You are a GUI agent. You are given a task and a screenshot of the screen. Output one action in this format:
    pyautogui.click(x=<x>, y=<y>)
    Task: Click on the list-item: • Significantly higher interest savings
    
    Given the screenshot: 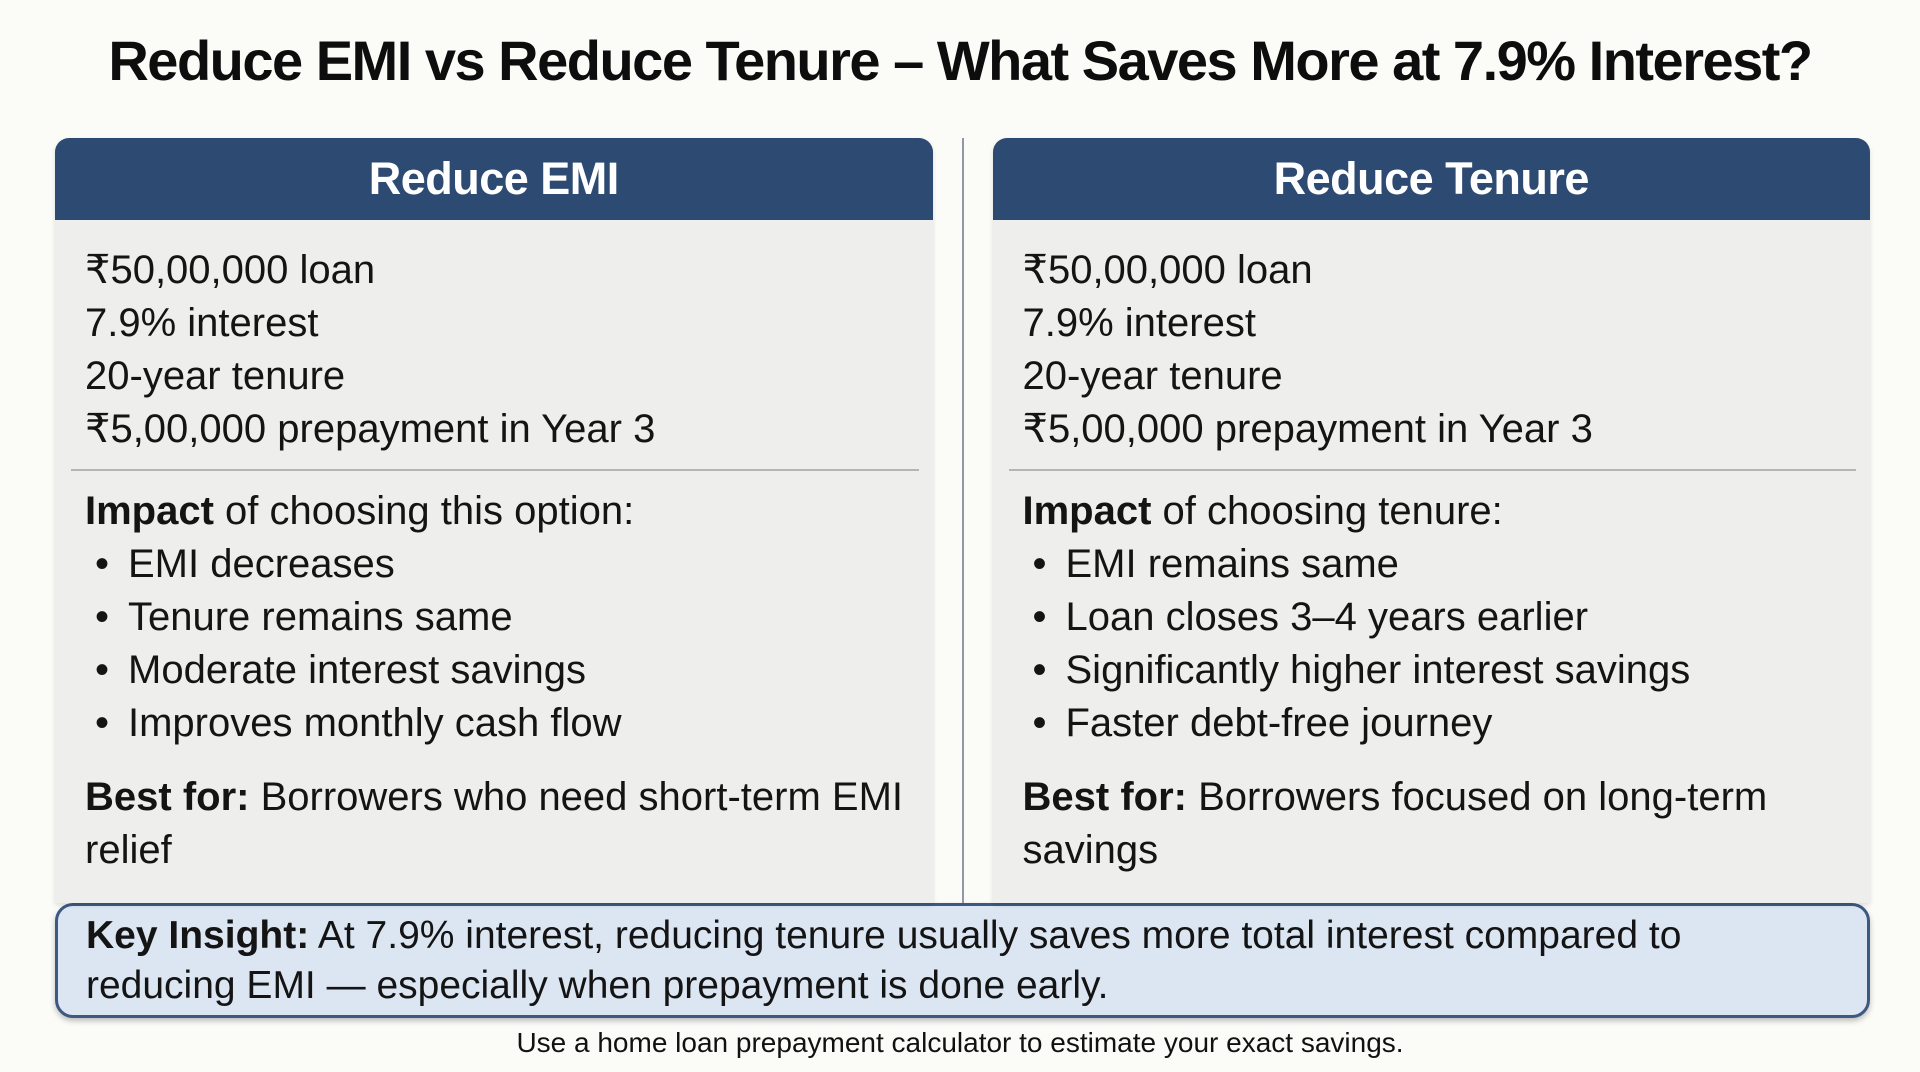 What is the action you would take?
    pyautogui.click(x=1433, y=670)
    